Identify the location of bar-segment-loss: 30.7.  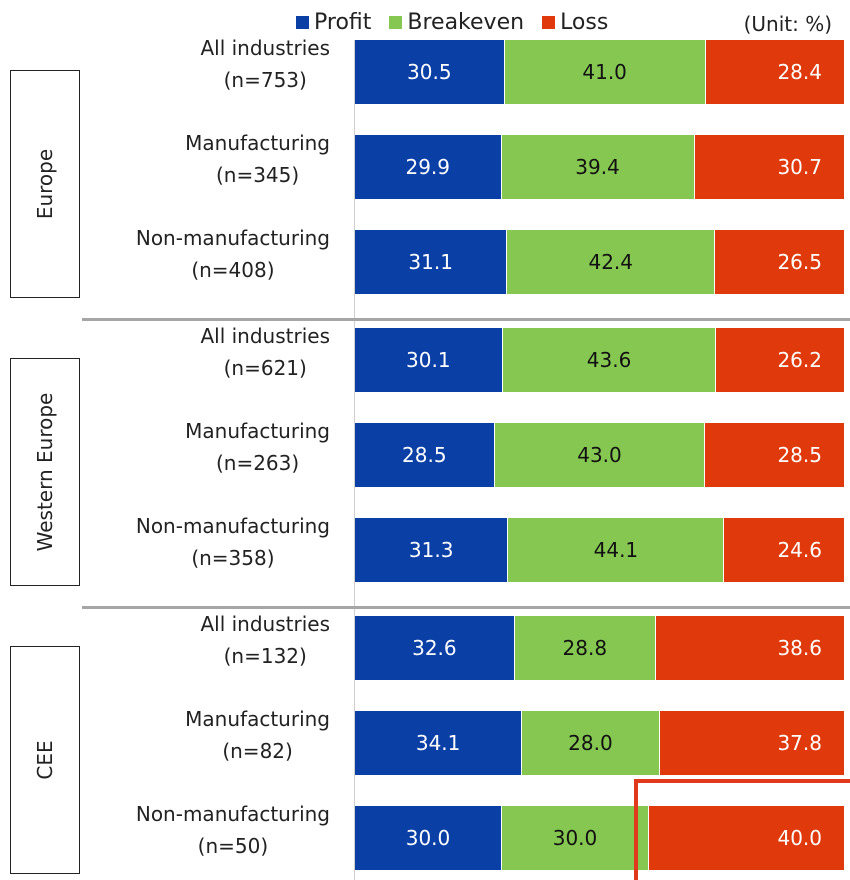
(769, 167).